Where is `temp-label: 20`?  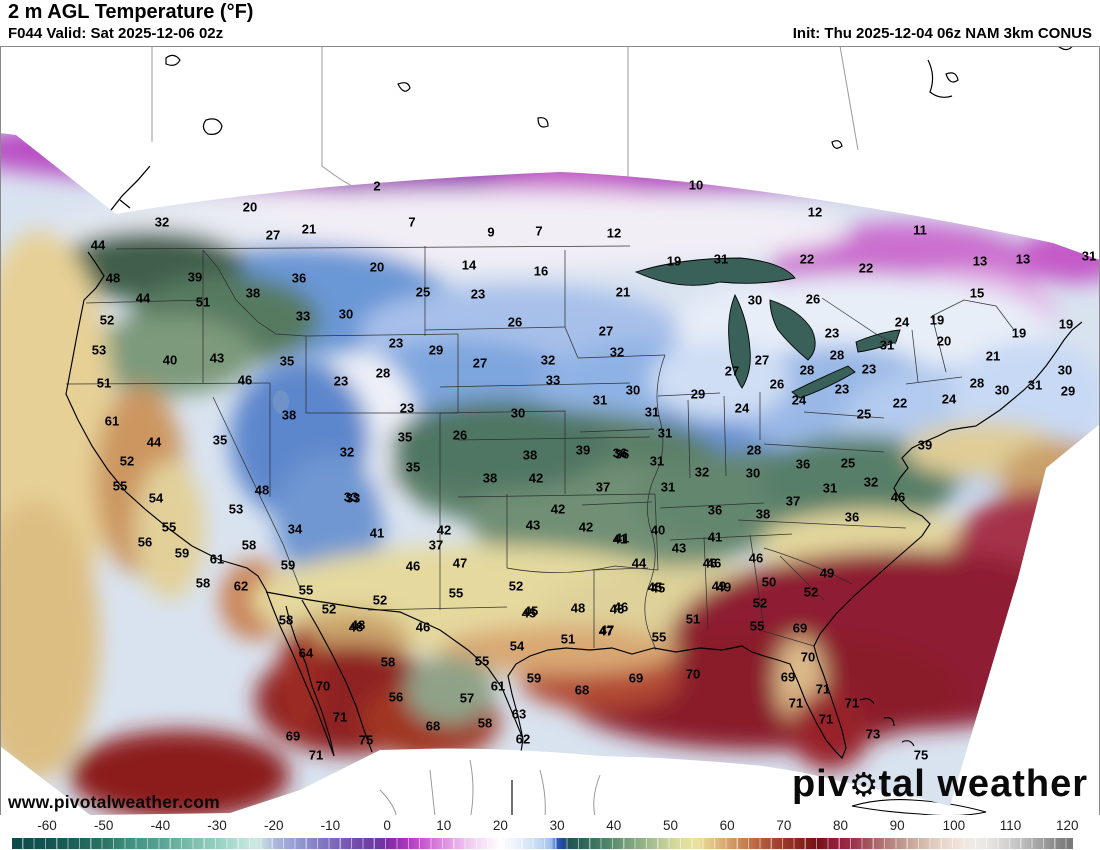
temp-label: 20 is located at coordinates (377, 267).